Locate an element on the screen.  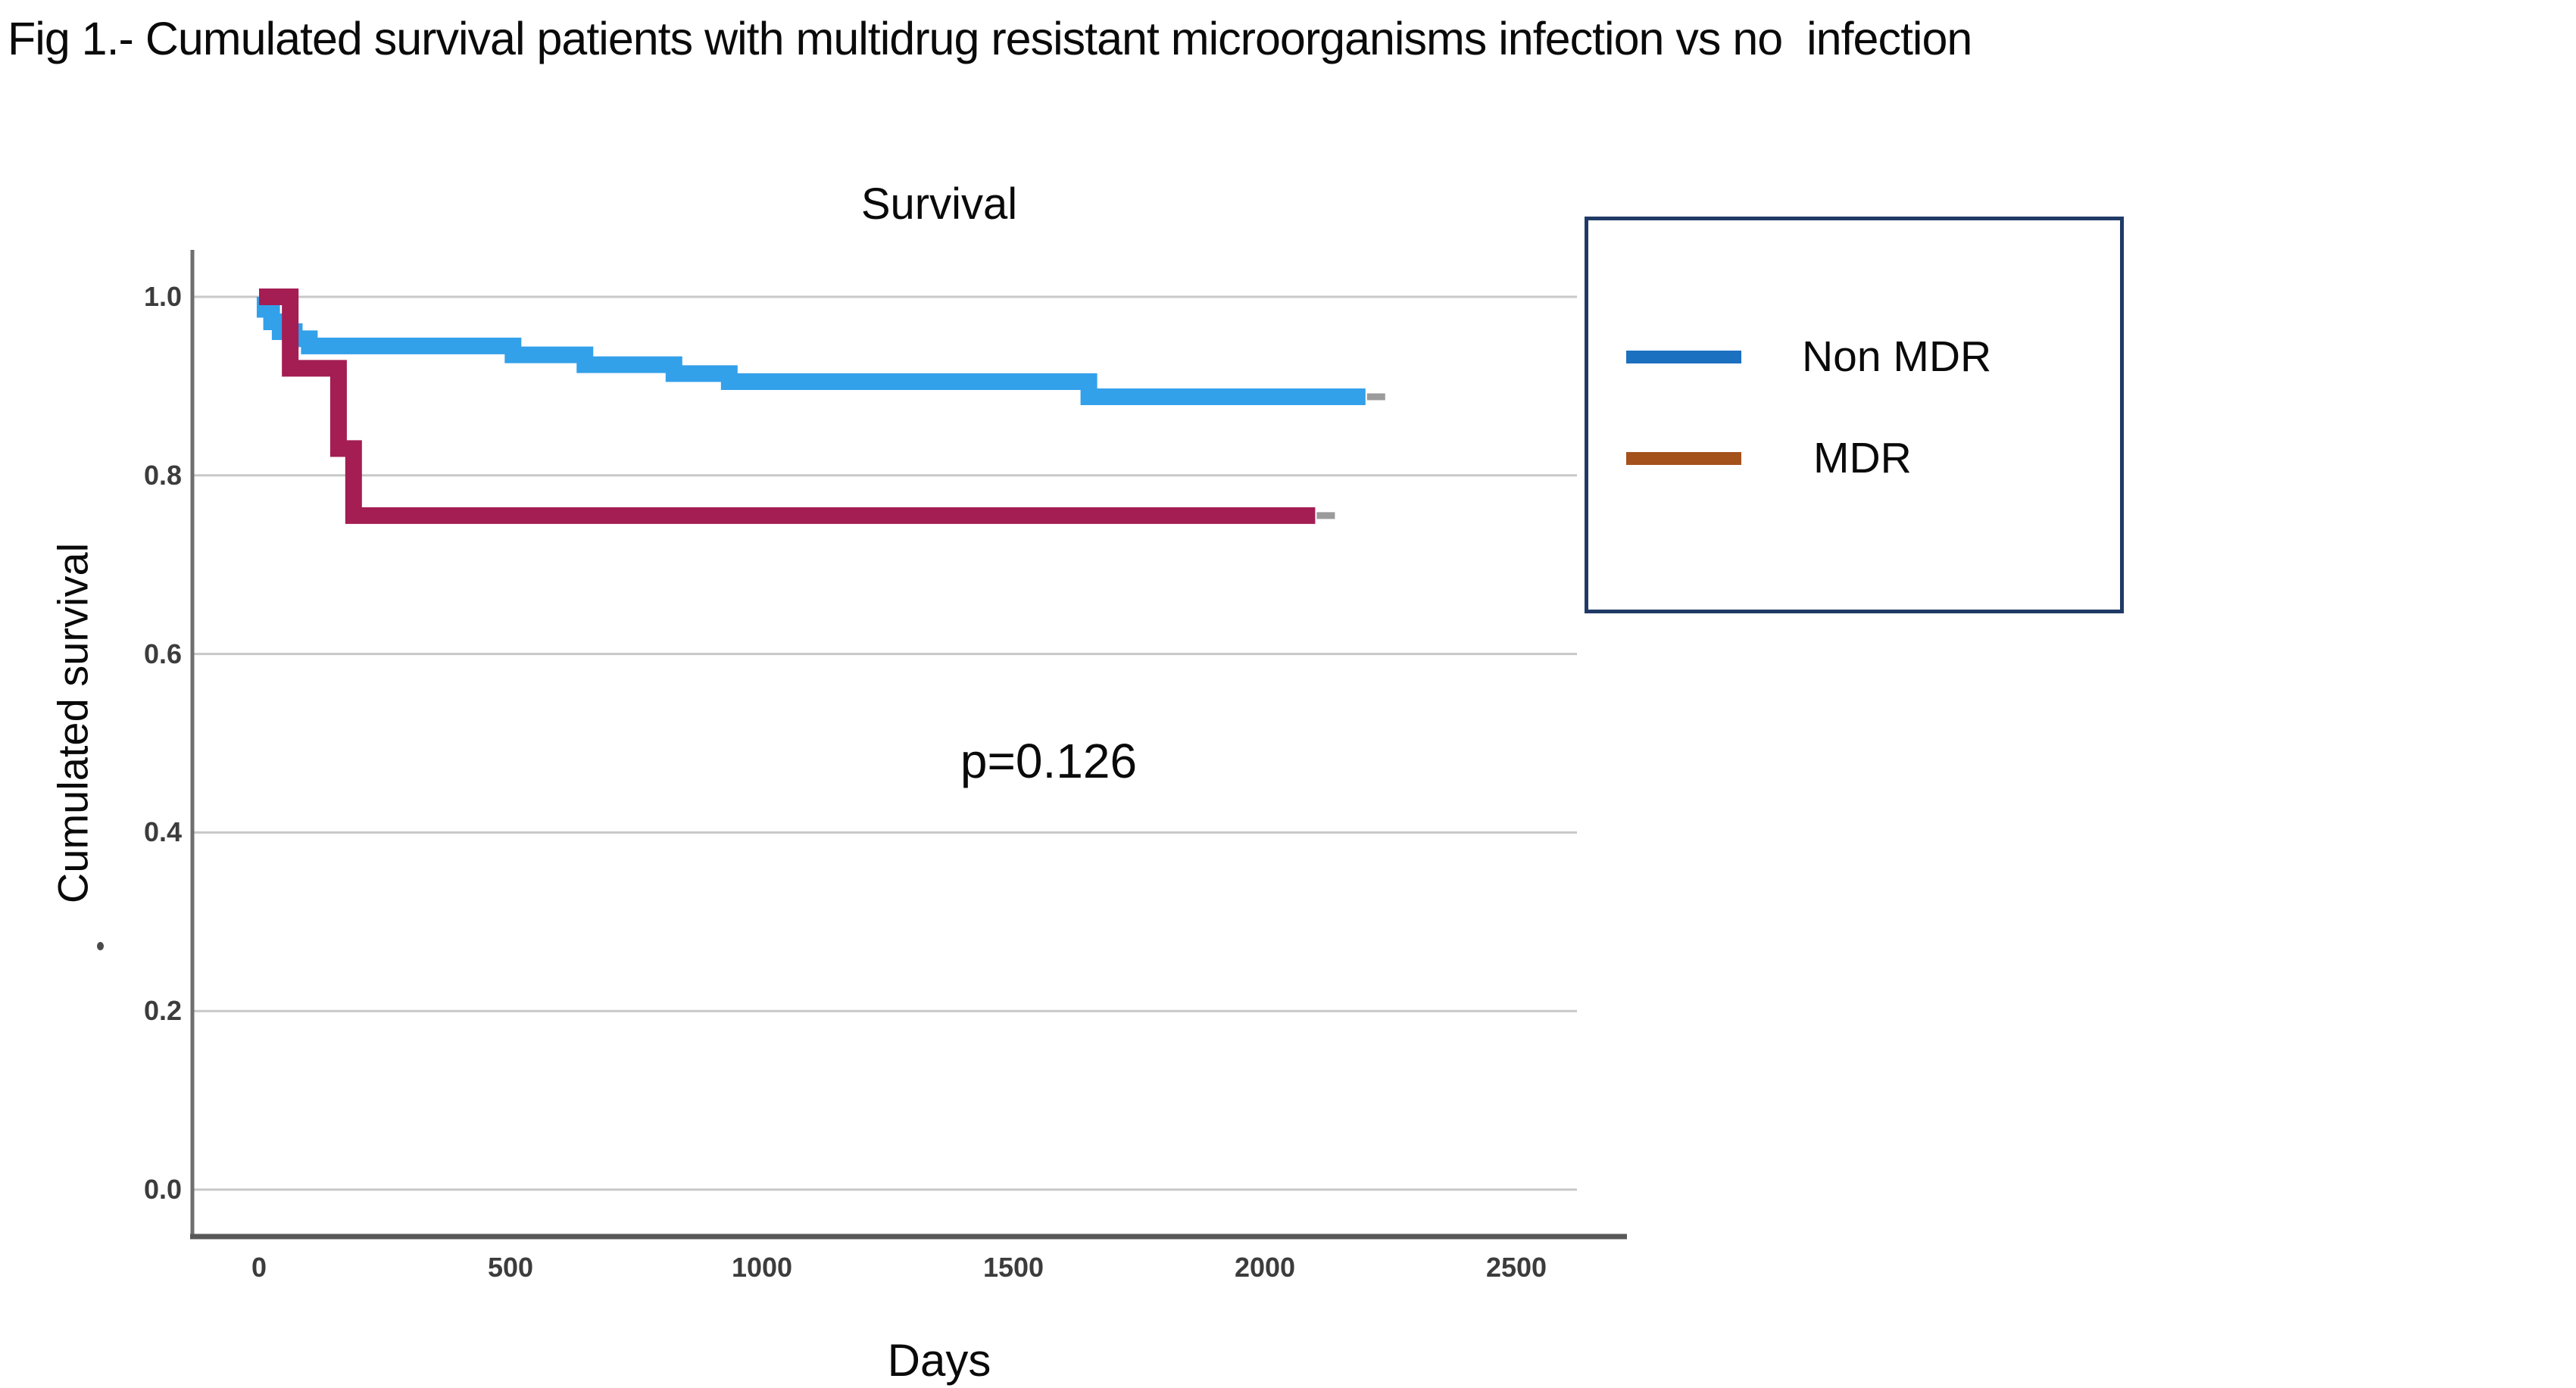
x-tick-label: 0 is located at coordinates (259, 1267).